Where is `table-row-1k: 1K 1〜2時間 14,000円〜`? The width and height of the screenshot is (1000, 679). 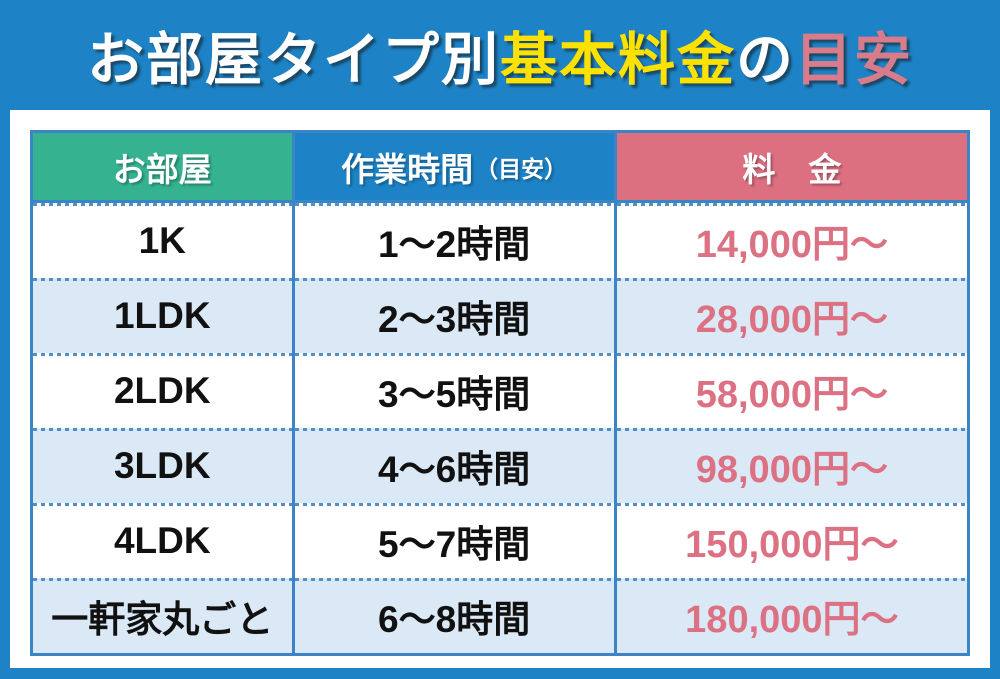
table-row-1k: 1K 1〜2時間 14,000円〜 is located at coordinates (500, 240).